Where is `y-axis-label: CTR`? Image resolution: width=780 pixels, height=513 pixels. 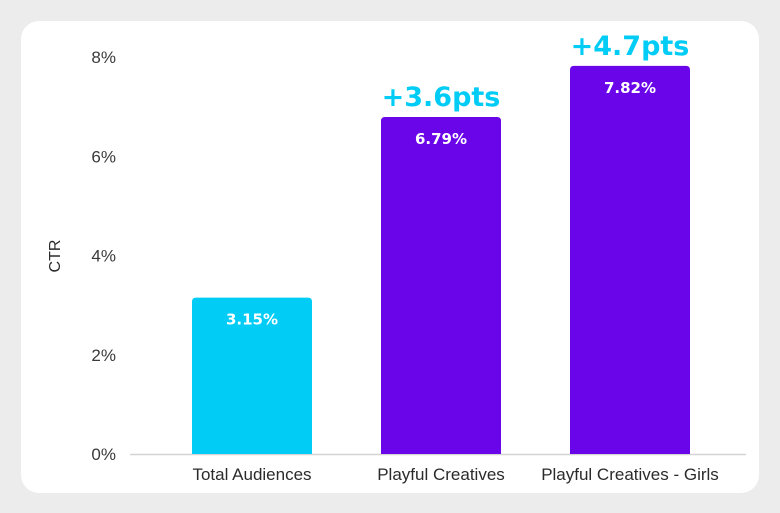
y-axis-label: CTR is located at coordinates (55, 256).